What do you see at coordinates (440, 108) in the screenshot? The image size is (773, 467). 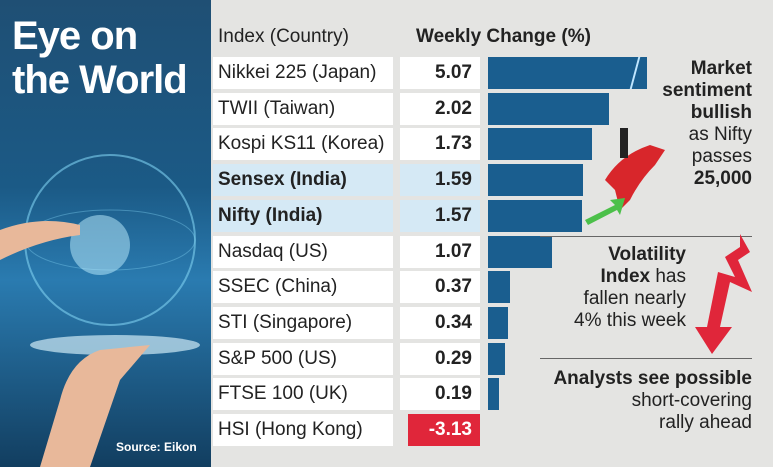 I see `value-label: 2.02` at bounding box center [440, 108].